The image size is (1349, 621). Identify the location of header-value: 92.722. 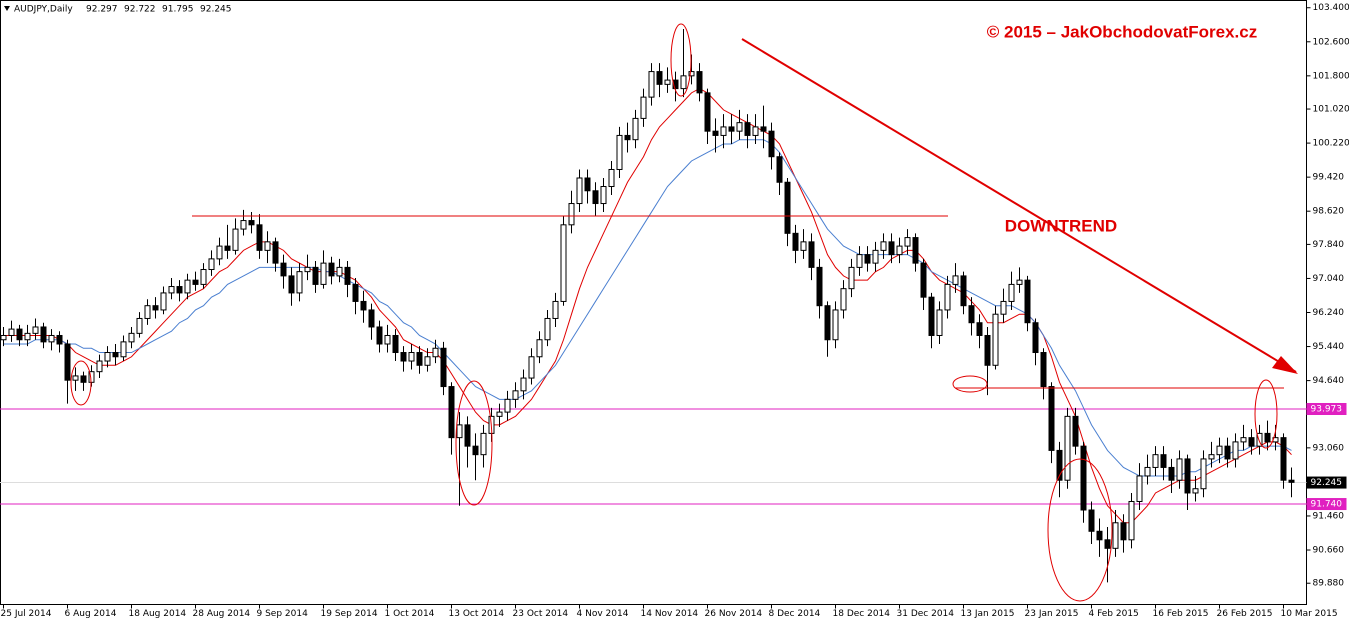
(140, 10).